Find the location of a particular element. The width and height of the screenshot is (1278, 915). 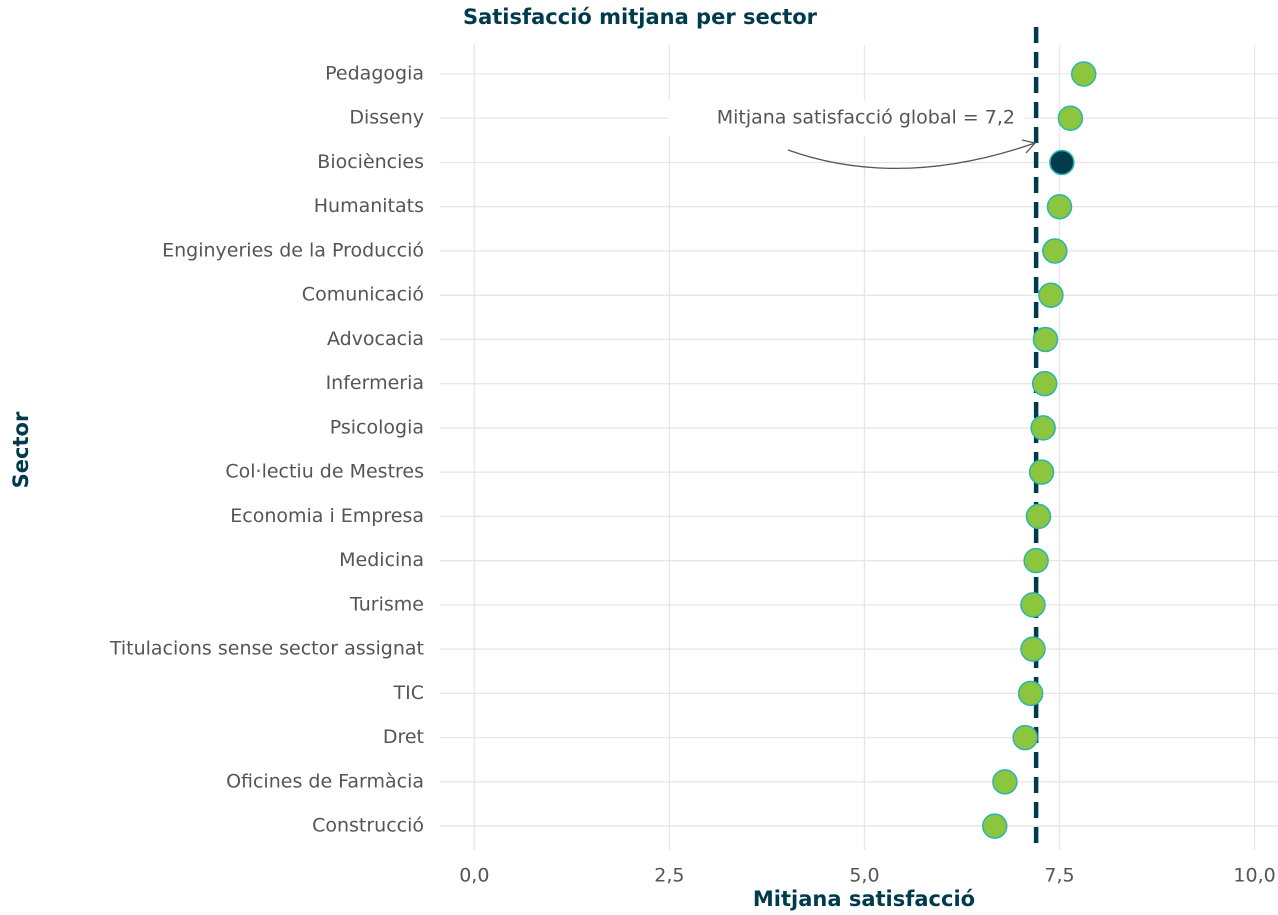

y-tick-label: Humanitats is located at coordinates (369, 206).